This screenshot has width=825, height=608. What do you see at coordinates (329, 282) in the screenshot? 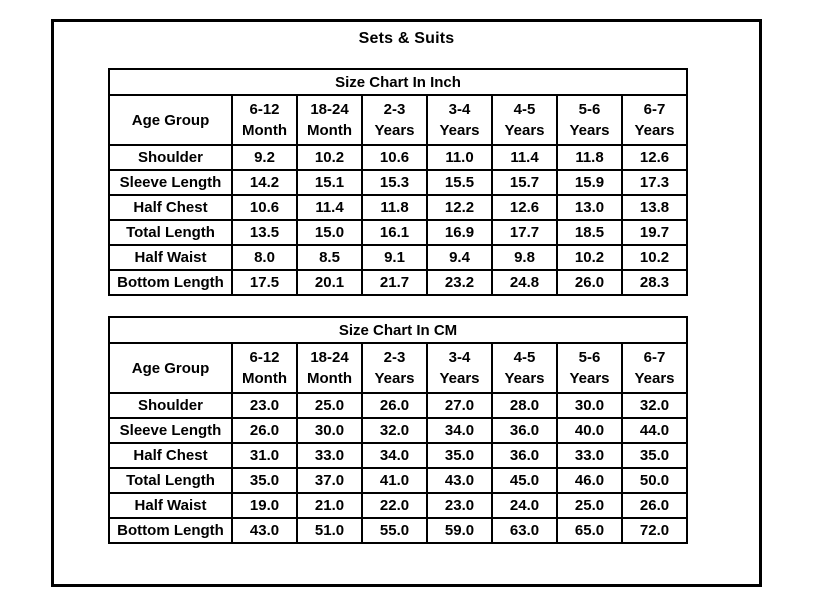
I see `size-cell: 20.1` at bounding box center [329, 282].